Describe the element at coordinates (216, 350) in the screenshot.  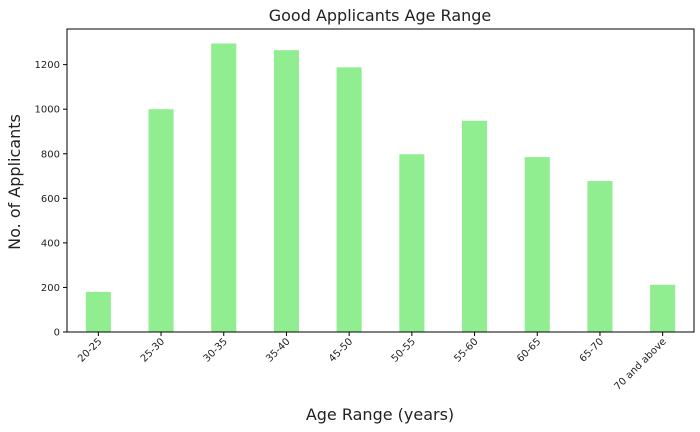
I see `x-tick-label-30-35: 30-35` at that location.